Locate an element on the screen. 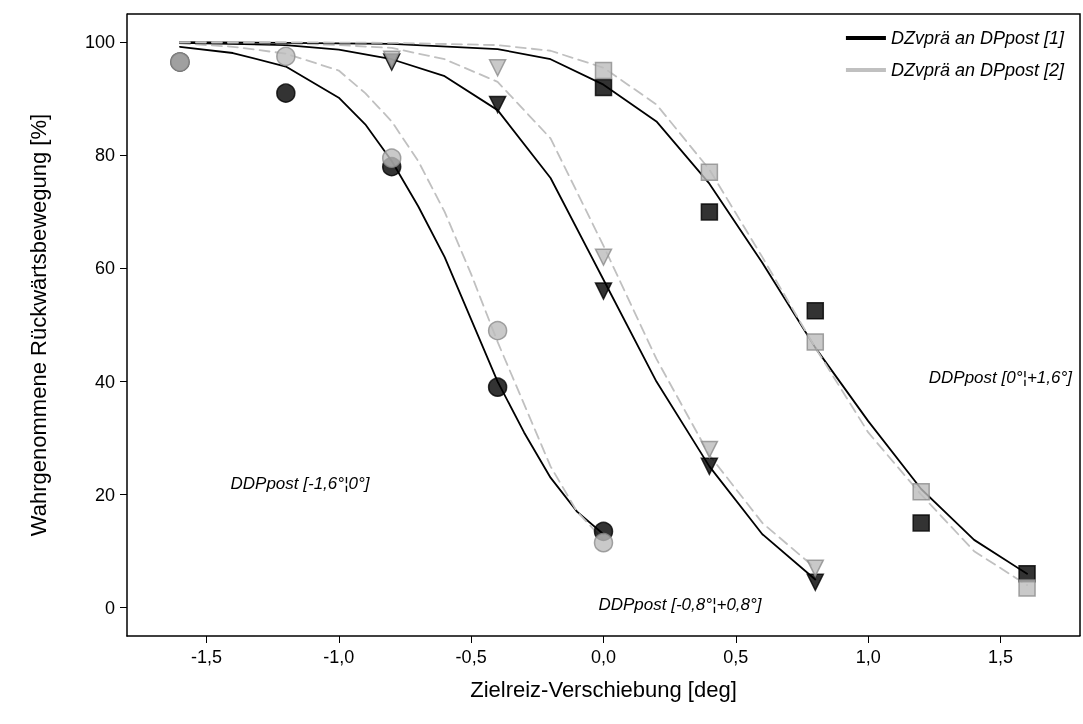  y-tick-label: 0 is located at coordinates (109, 607).